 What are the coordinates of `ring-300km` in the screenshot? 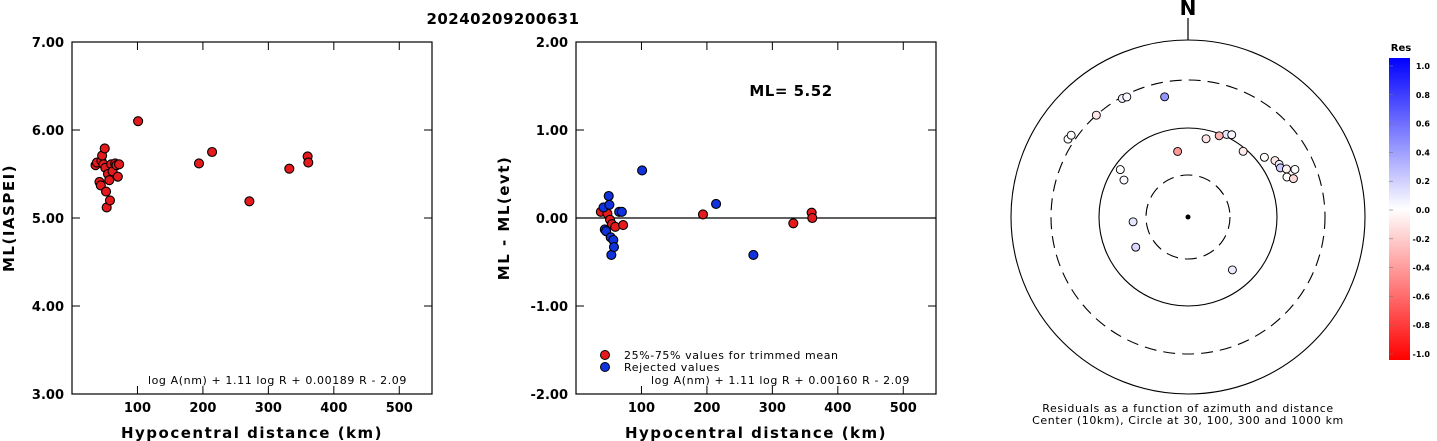 It's located at (1188, 217).